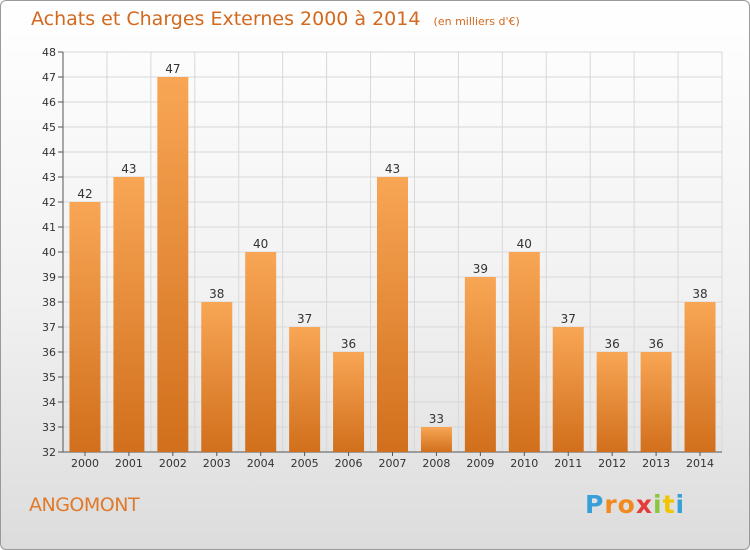 The height and width of the screenshot is (550, 750). I want to click on x-tick-label: 2000, so click(85, 463).